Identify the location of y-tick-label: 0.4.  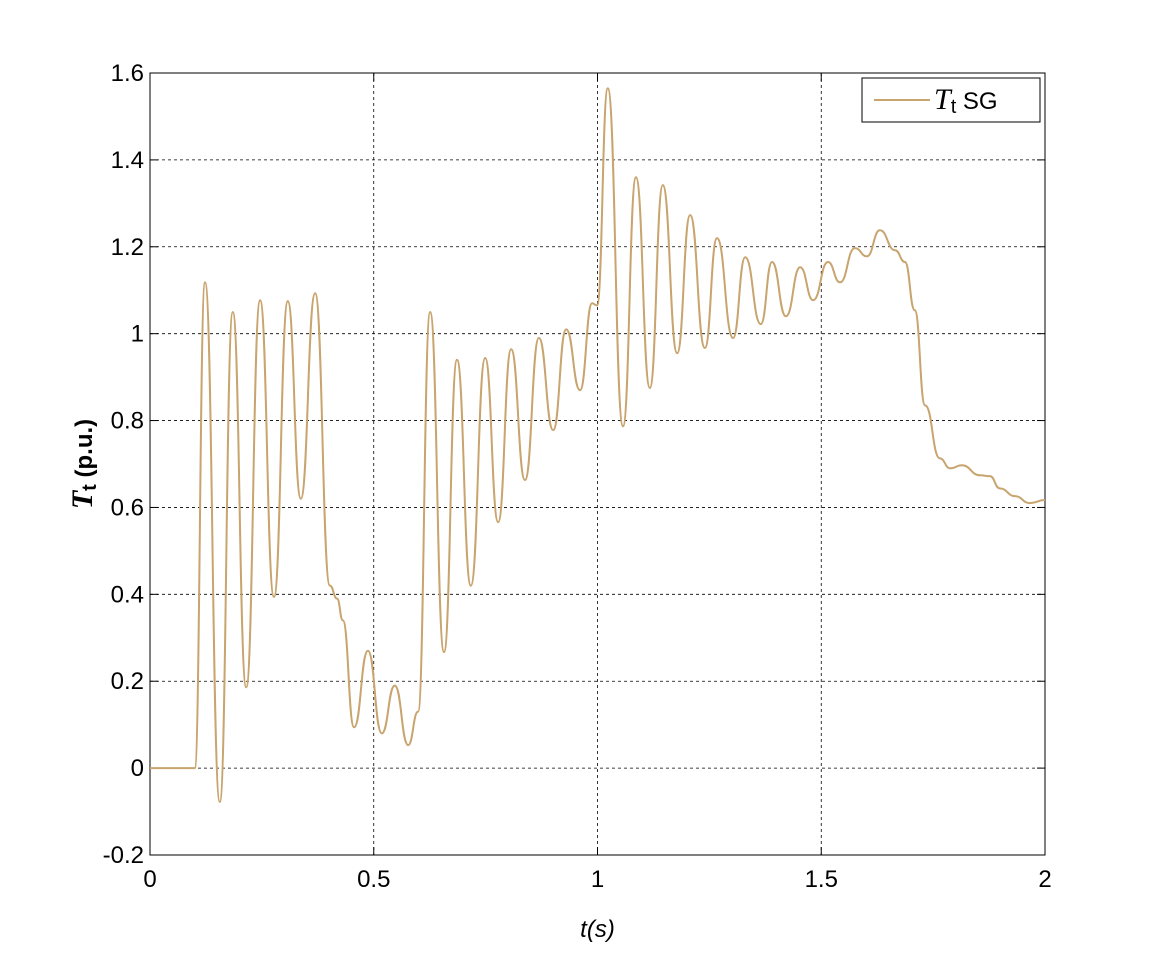
(127, 594).